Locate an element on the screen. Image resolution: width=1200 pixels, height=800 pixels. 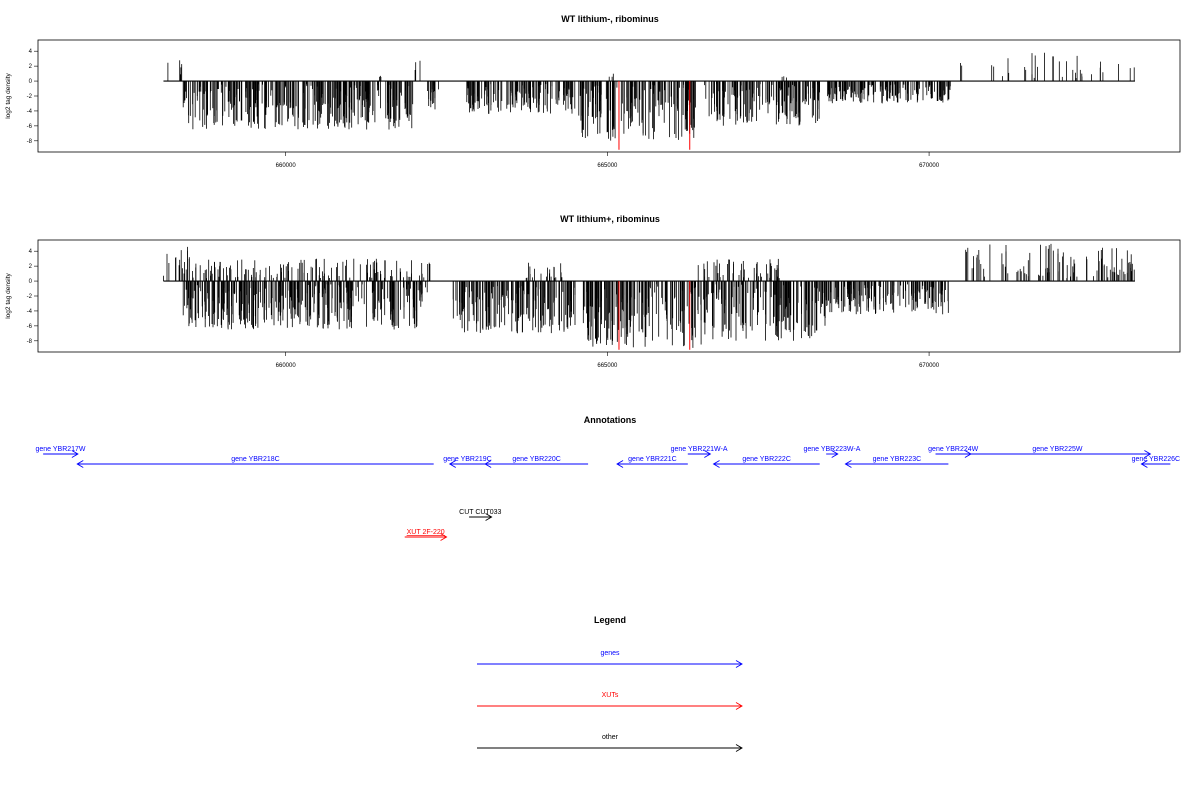
feature-gene-ybr224w: gene YBR224W is located at coordinates (953, 452).